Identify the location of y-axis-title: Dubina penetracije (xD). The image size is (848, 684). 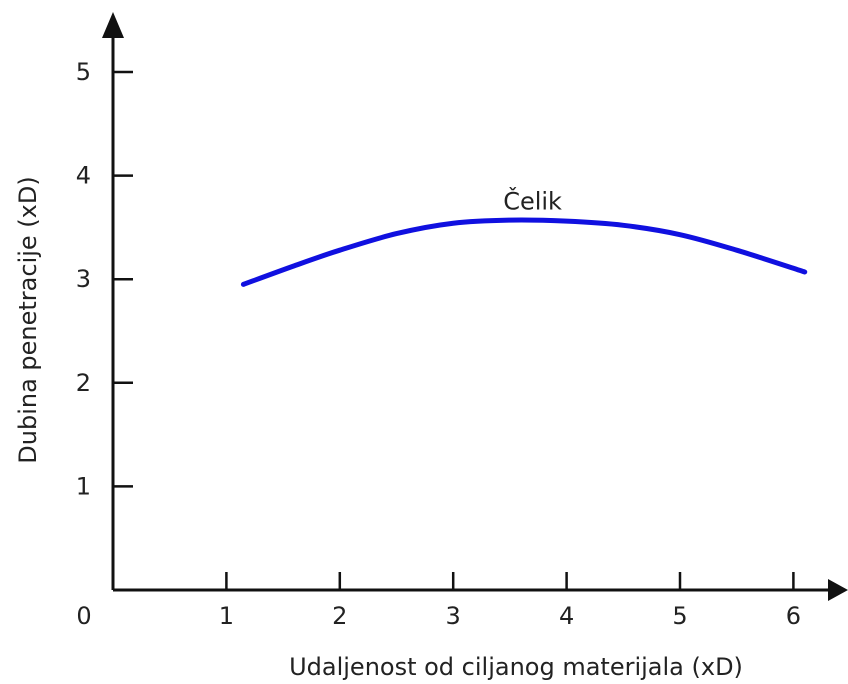
(28, 319).